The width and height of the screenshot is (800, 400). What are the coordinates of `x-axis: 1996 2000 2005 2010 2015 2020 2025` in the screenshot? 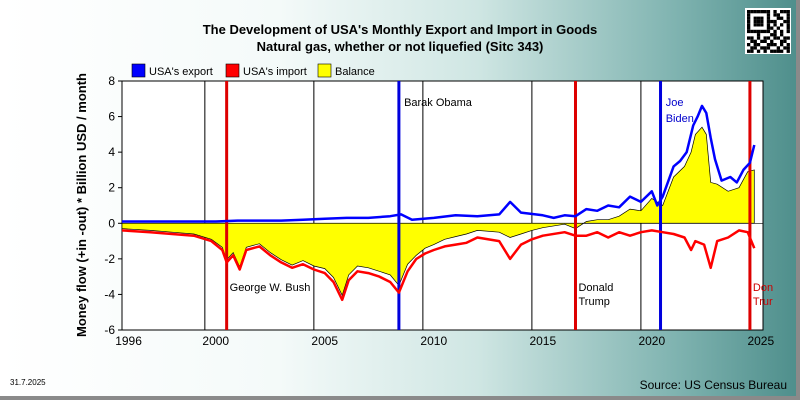 It's located at (444, 341).